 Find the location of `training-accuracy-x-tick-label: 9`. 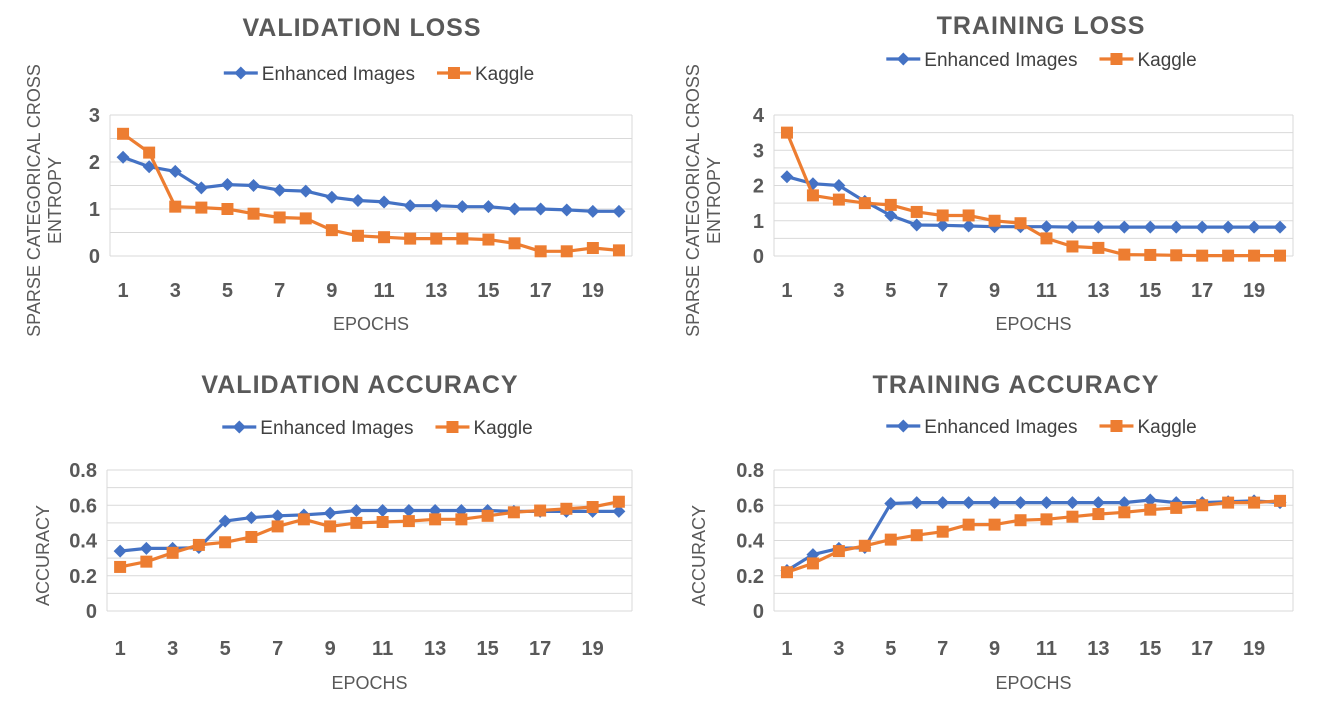

training-accuracy-x-tick-label: 9 is located at coordinates (994, 649).